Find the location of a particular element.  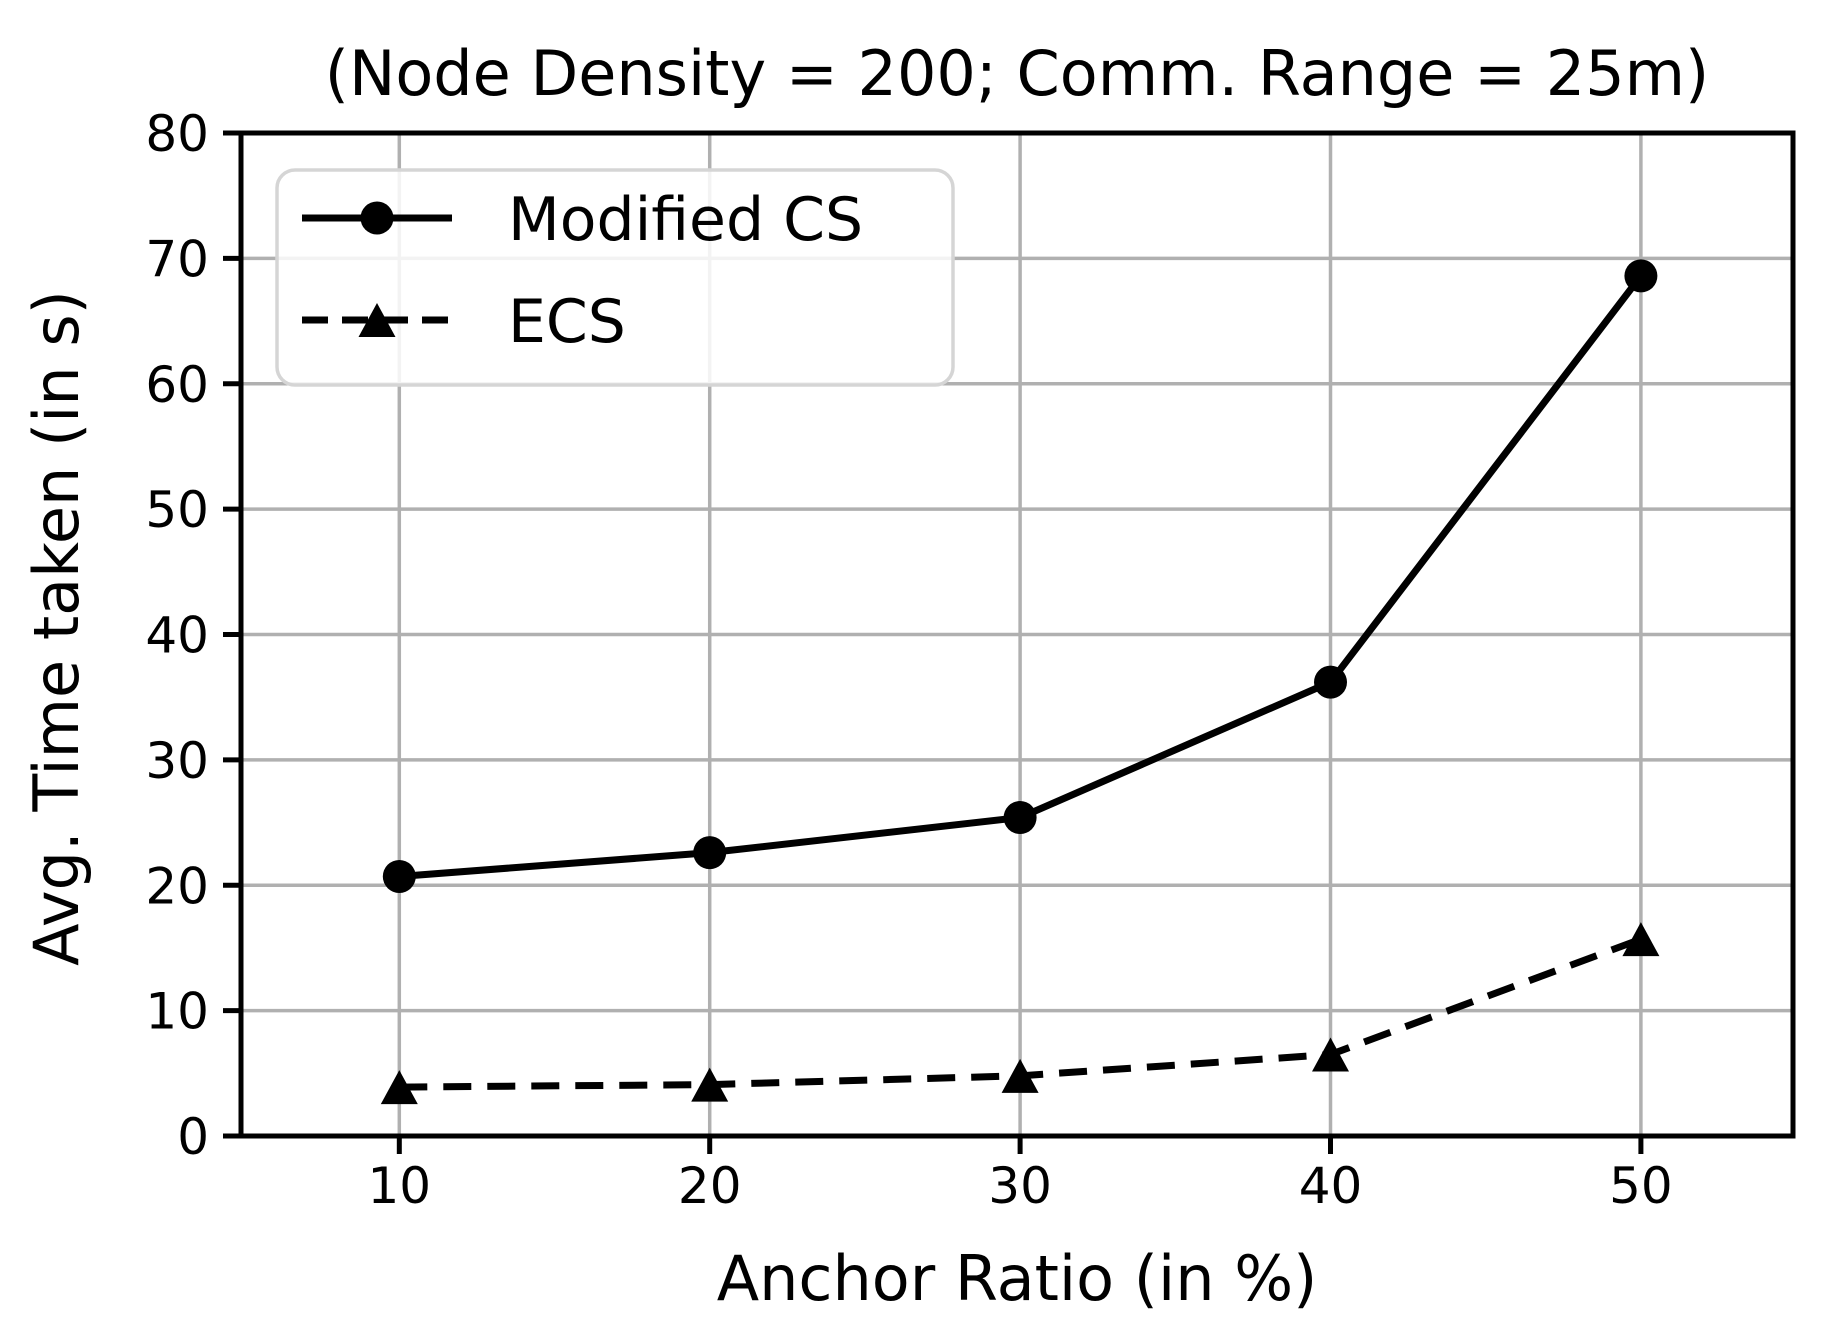

y-tick-label: 10 is located at coordinates (177, 1012).